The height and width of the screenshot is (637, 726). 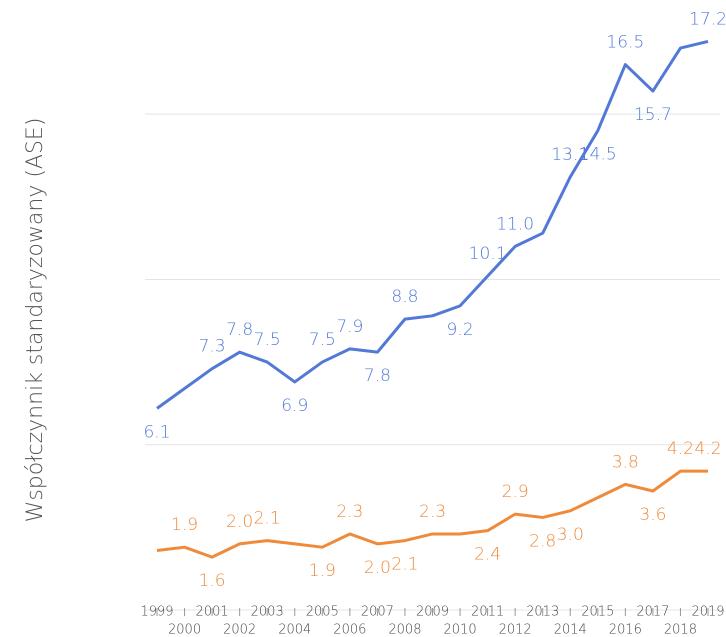 I want to click on x-tick-label: 2003, so click(x=267, y=612).